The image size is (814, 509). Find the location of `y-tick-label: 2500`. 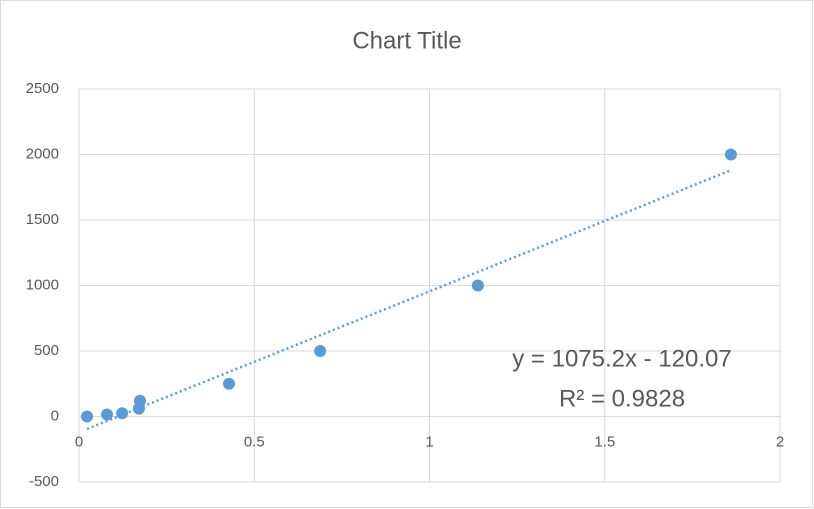

y-tick-label: 2500 is located at coordinates (42, 88).